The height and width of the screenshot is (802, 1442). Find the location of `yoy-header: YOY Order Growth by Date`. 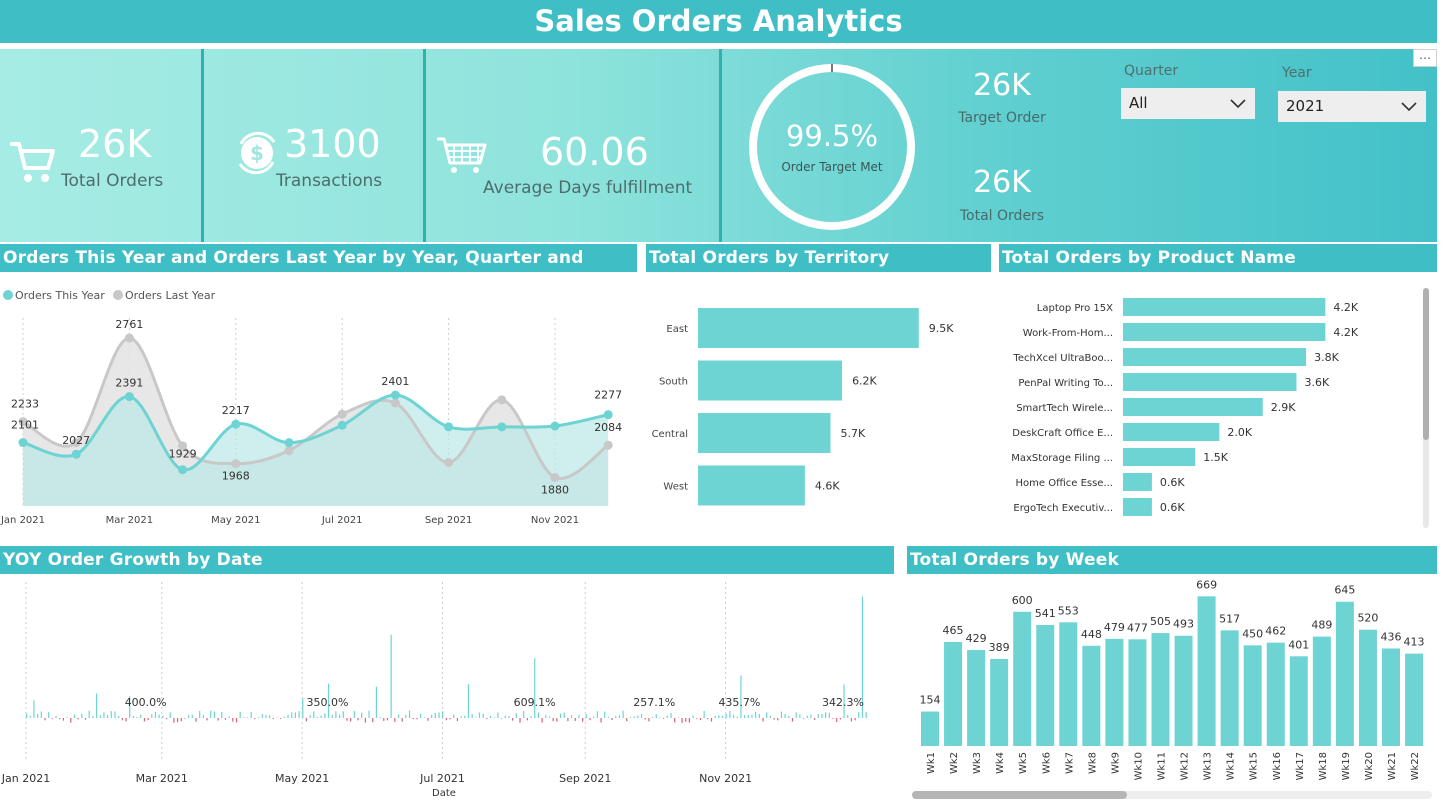

yoy-header: YOY Order Growth by Date is located at coordinates (447, 560).